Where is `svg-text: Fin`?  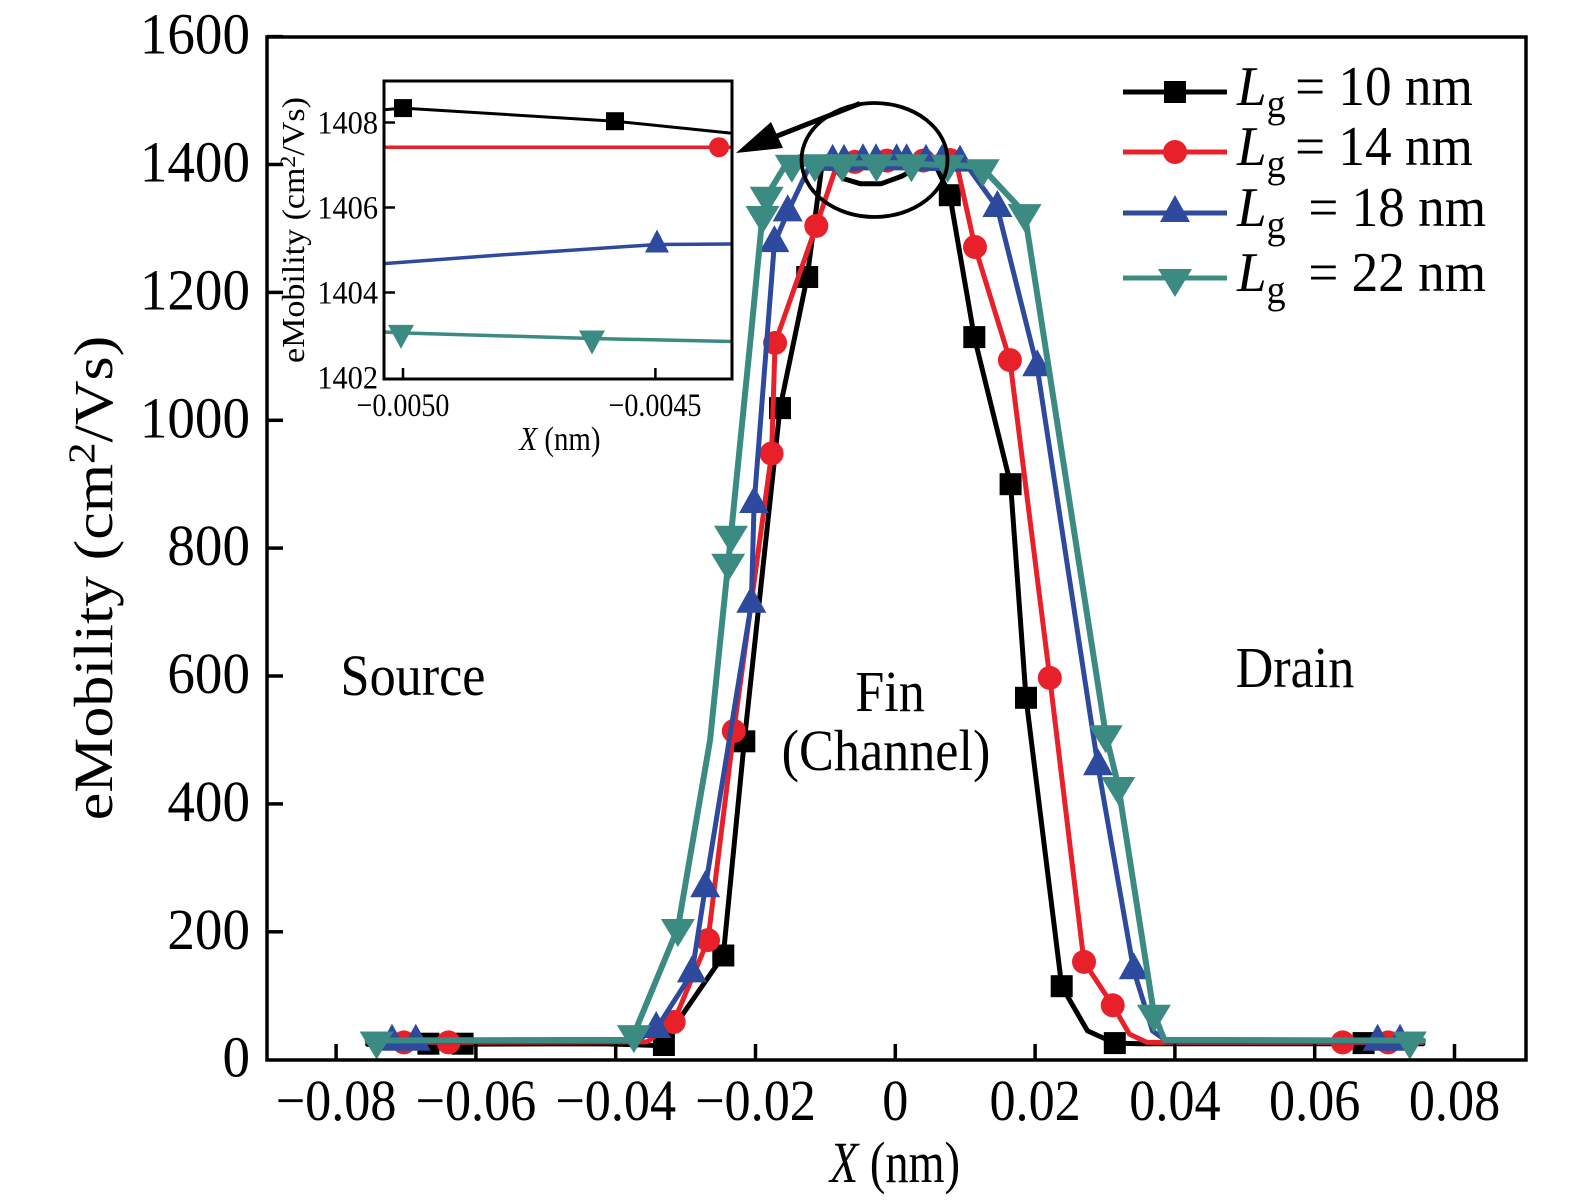 svg-text: Fin is located at coordinates (890, 691).